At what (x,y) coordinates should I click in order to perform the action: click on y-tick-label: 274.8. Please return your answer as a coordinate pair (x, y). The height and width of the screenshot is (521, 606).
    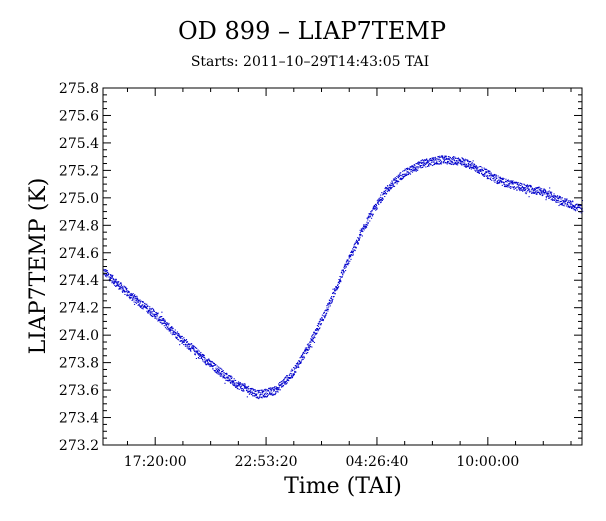
    Looking at the image, I should click on (79, 226).